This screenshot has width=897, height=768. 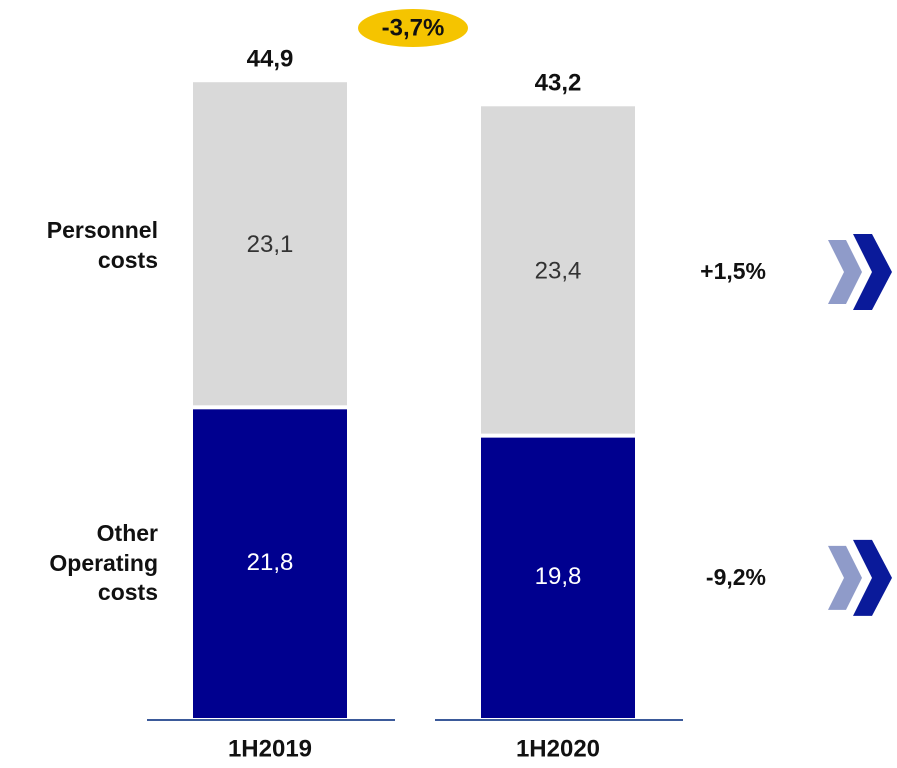 I want to click on series-label: Other Operating costs, so click(x=103, y=562).